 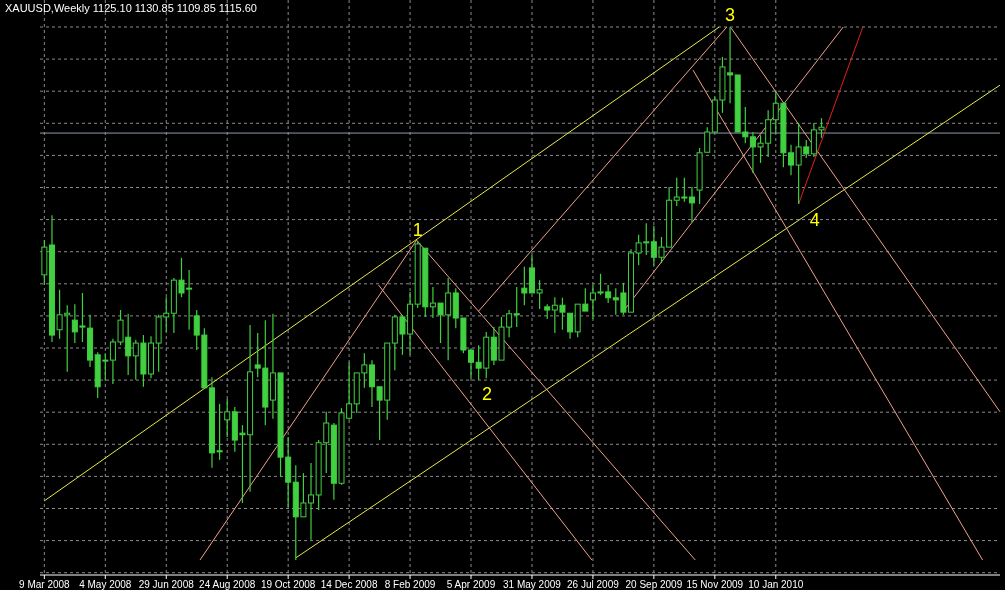 What do you see at coordinates (131, 8) in the screenshot?
I see `chart-title: XAUUSD,Weekly 1125.10 1130.85 1109.85 1115.60` at bounding box center [131, 8].